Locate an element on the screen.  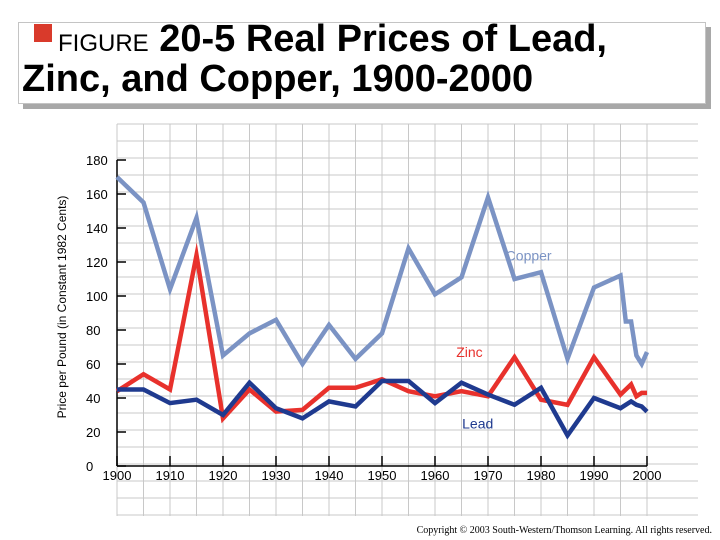
series-annotation-zinc: Zinc is located at coordinates (469, 352).